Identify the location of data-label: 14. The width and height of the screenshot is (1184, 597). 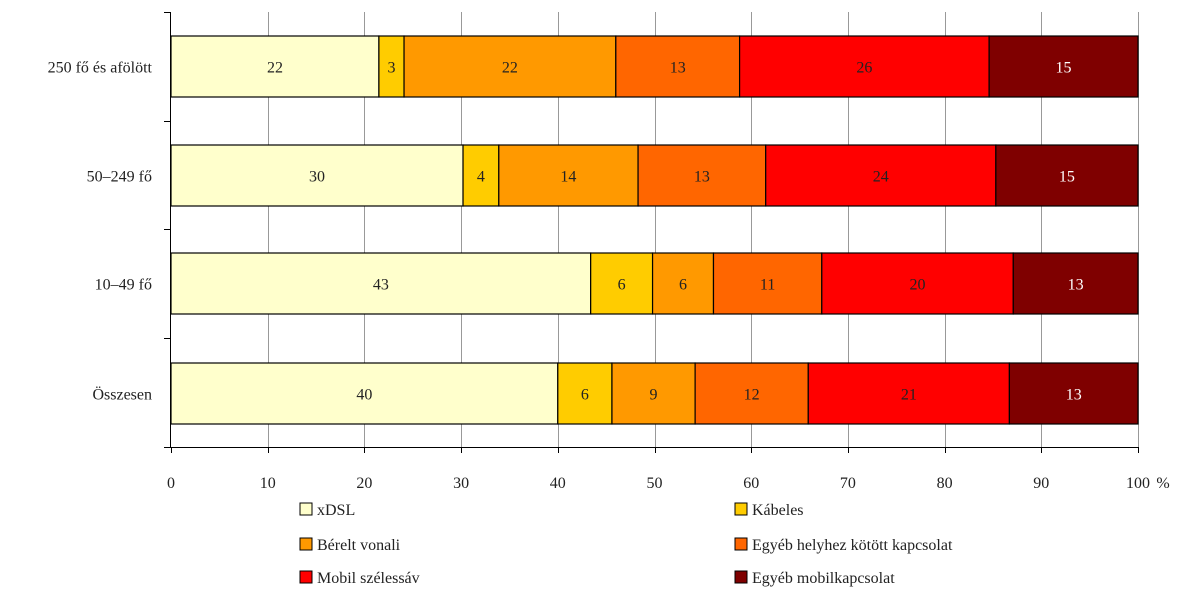
(568, 177).